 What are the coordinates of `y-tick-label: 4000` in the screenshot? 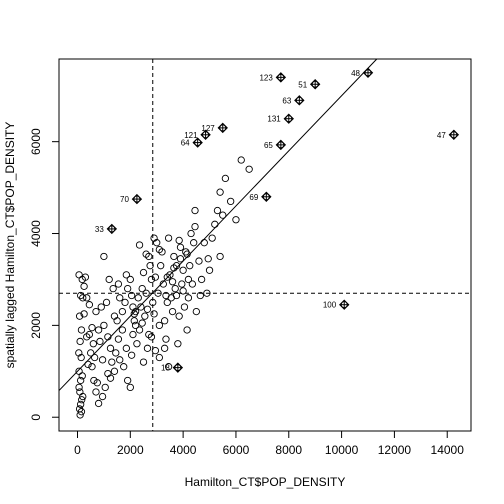 It's located at (36, 233).